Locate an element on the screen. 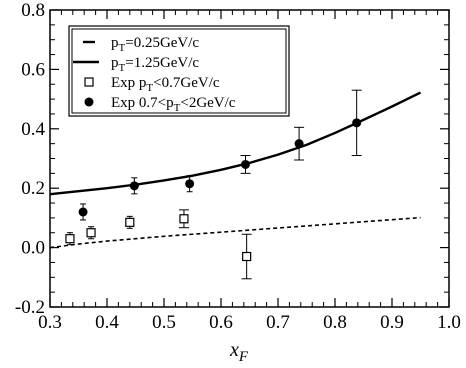 This screenshot has height=368, width=466. x-tick-label: 0.6 is located at coordinates (221, 322).